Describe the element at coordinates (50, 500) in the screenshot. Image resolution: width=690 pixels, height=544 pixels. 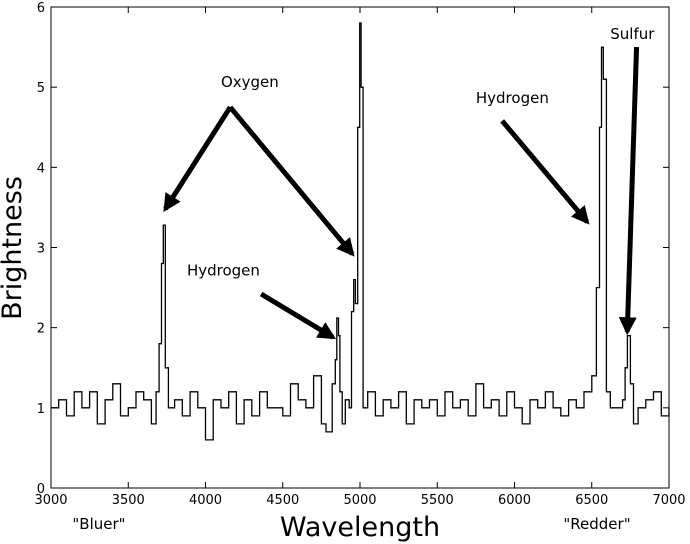
I see `x-tick-label-0: 3000` at that location.